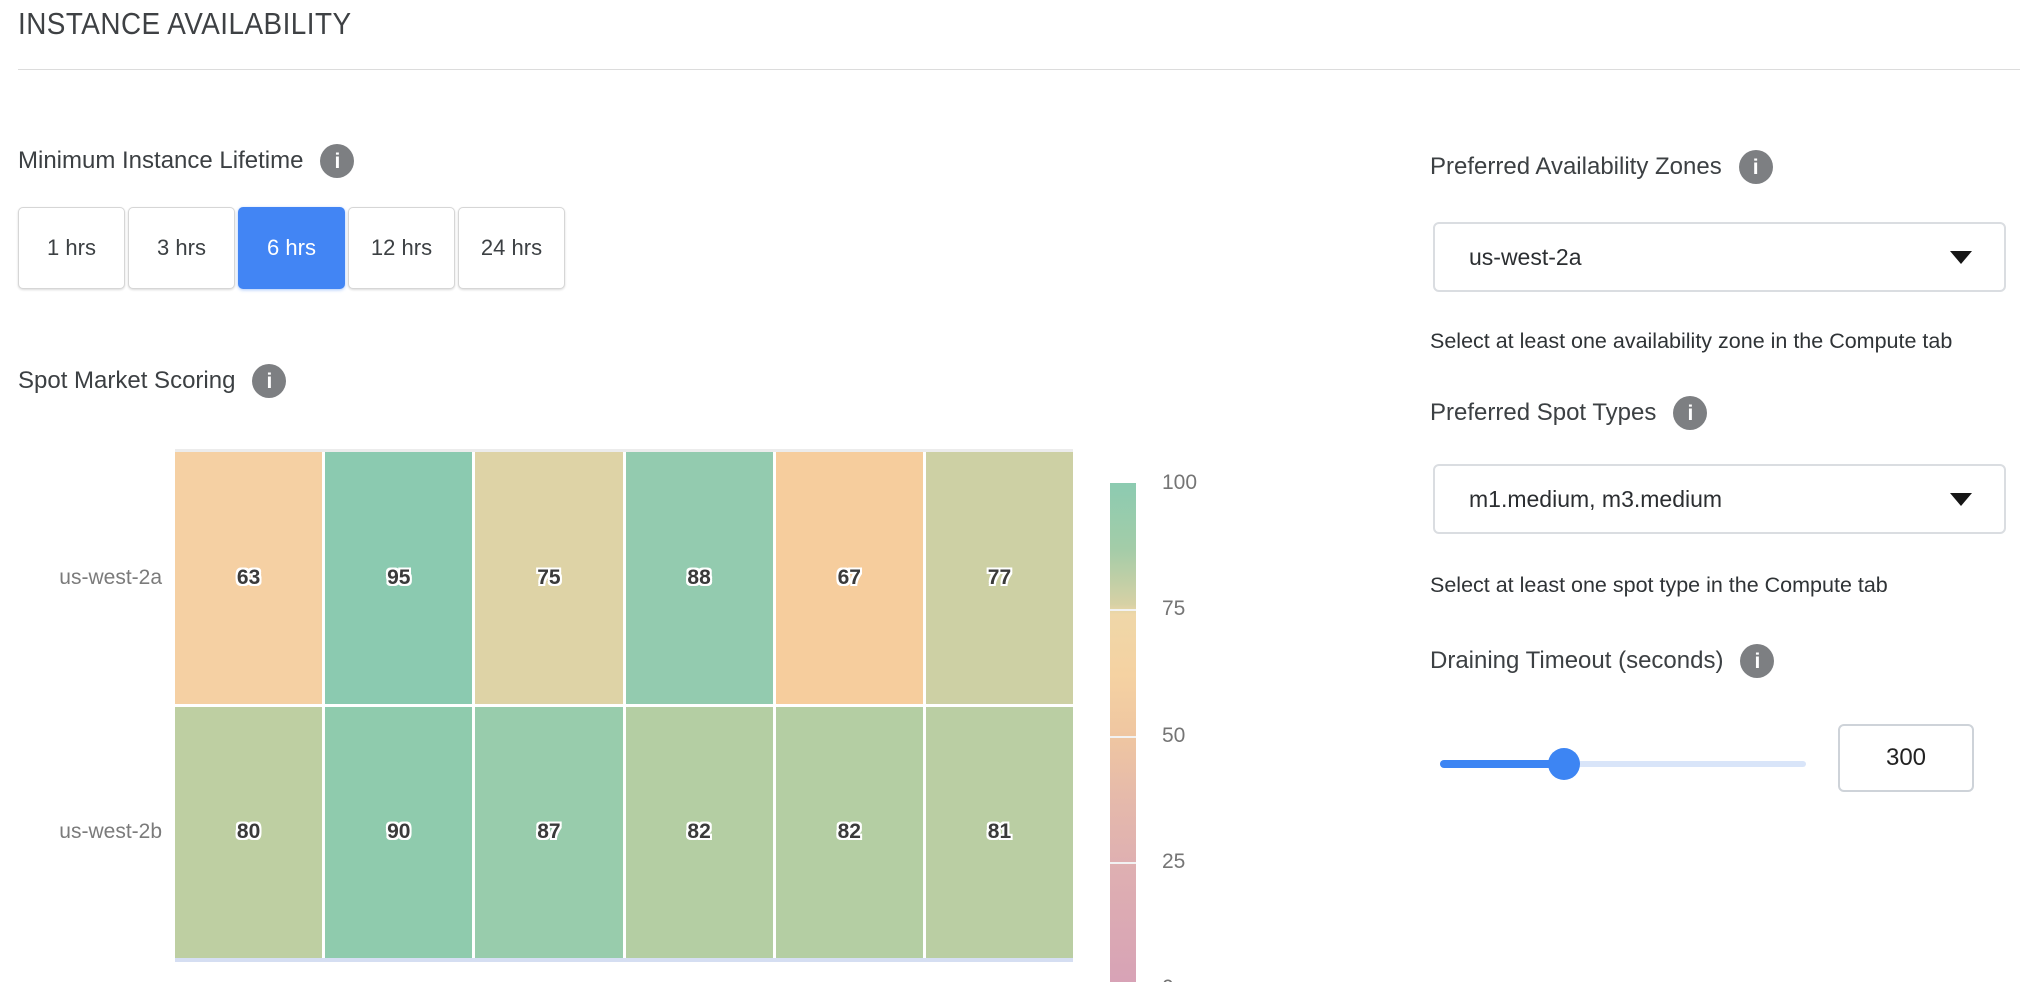 The height and width of the screenshot is (982, 2020). Describe the element at coordinates (547, 832) in the screenshot. I see `heatmap-cell: 87` at that location.